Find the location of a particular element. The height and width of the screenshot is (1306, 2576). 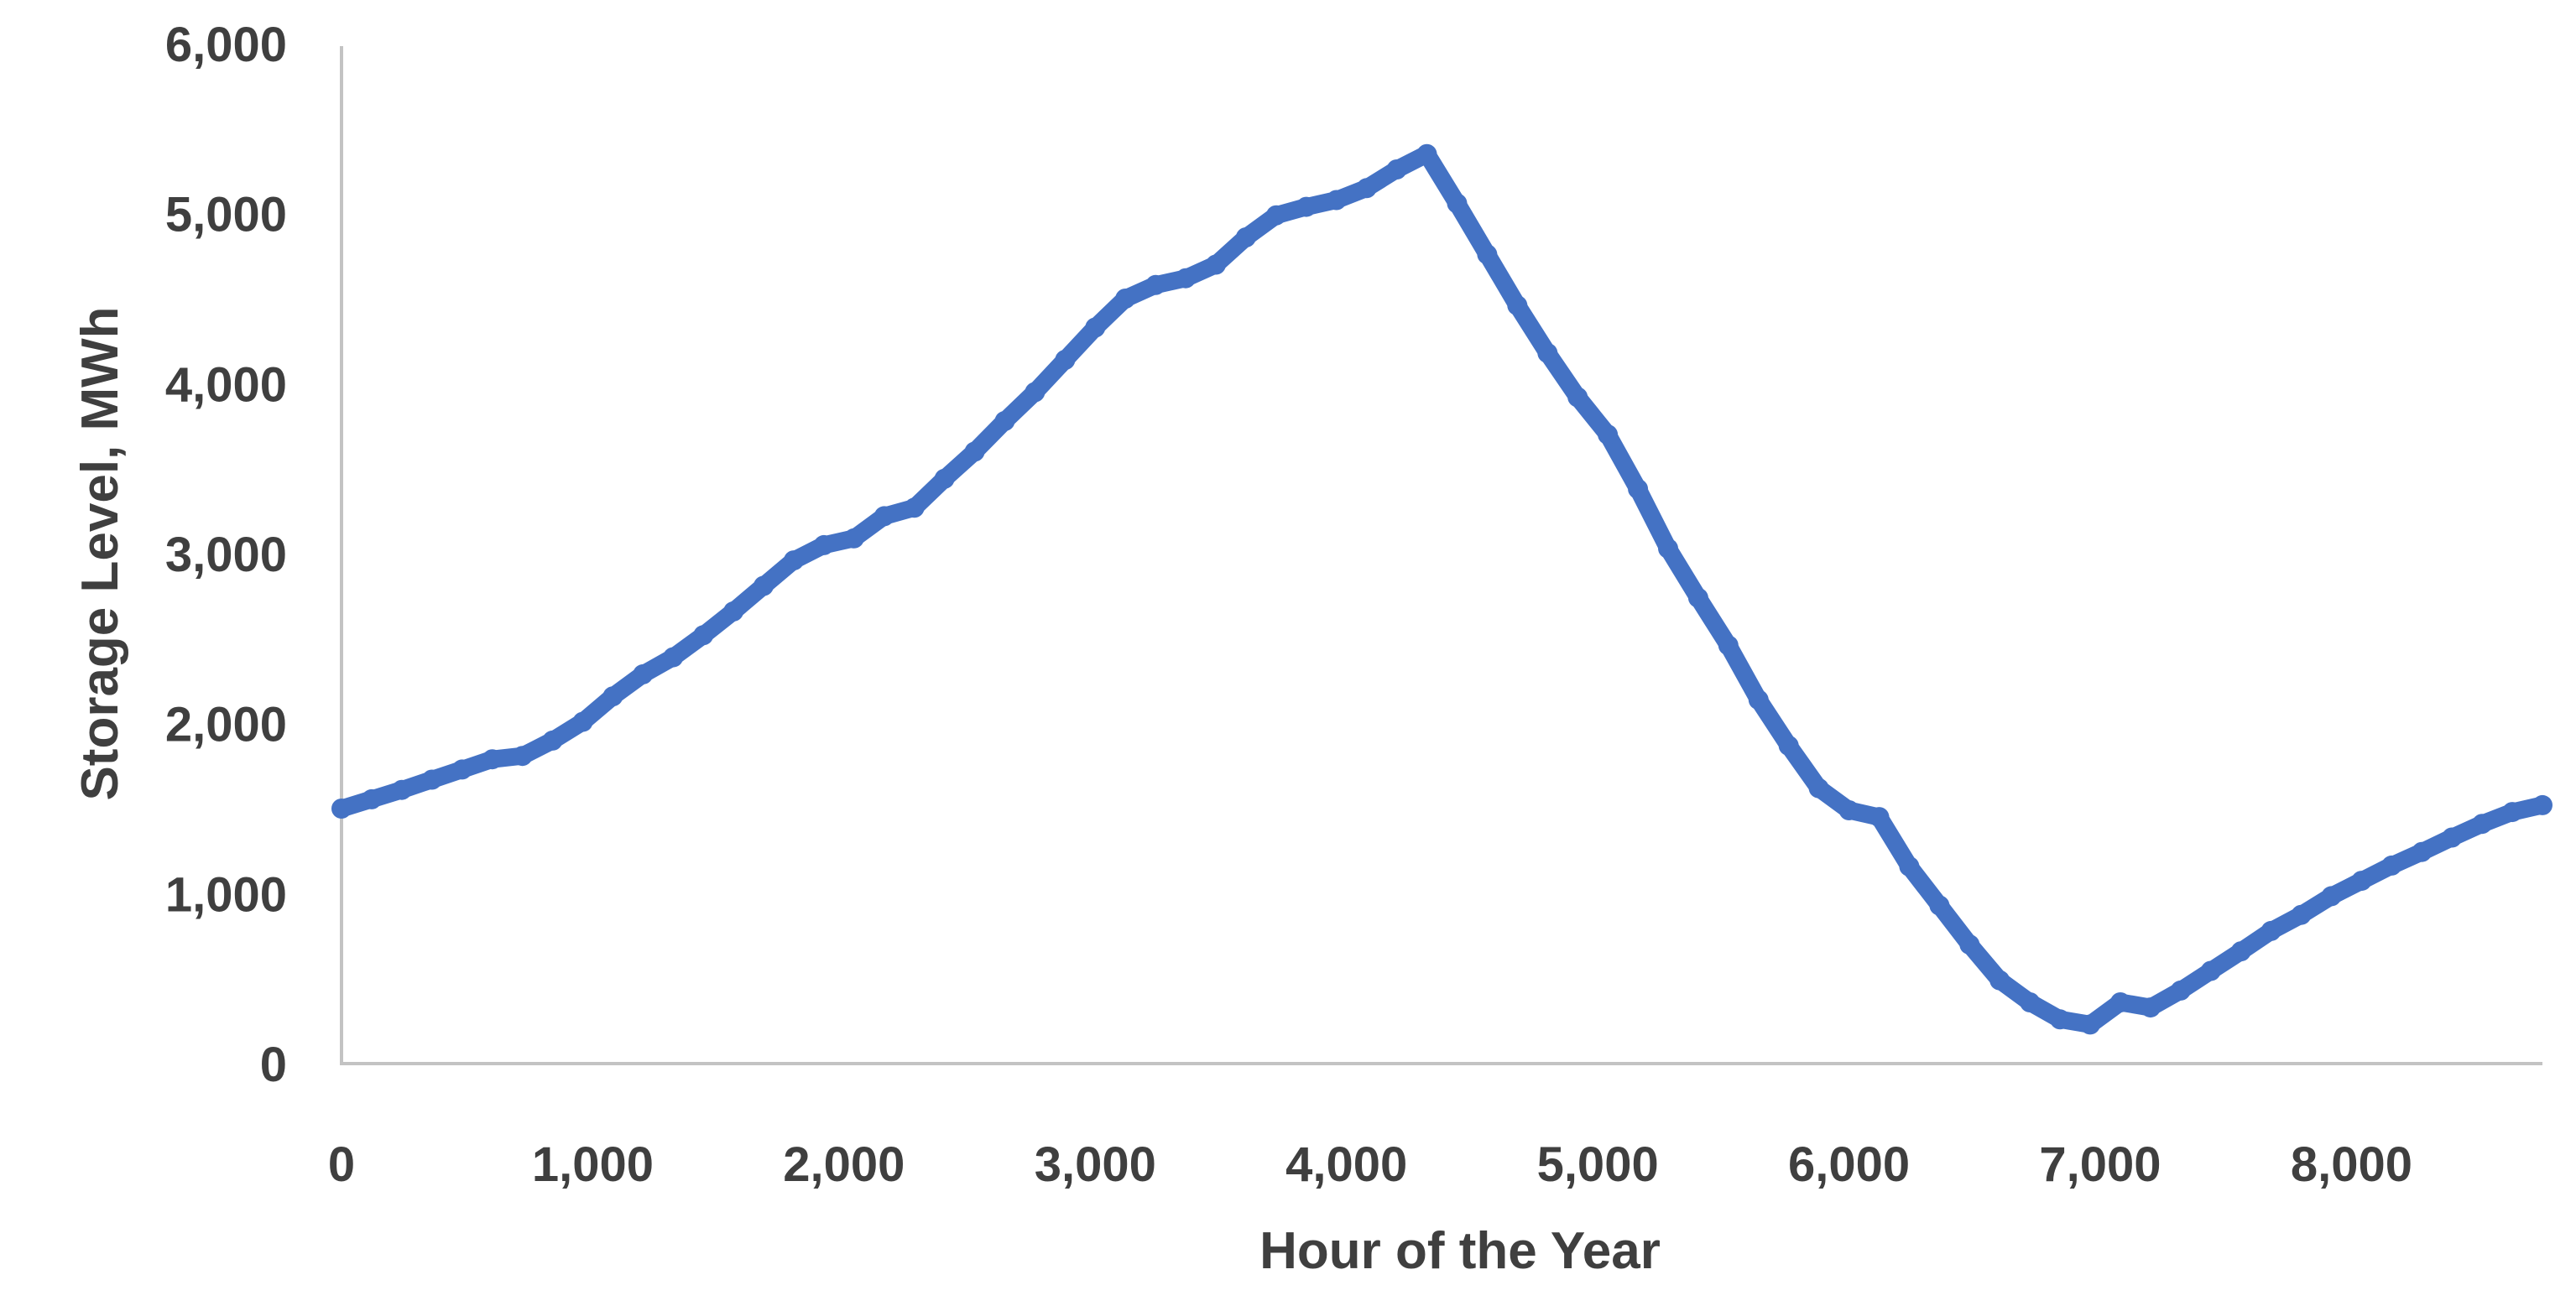

y-axis-tick-labels: 0 1,000 2,000 3,000 4,000 5,000 6,000 is located at coordinates (226, 555).